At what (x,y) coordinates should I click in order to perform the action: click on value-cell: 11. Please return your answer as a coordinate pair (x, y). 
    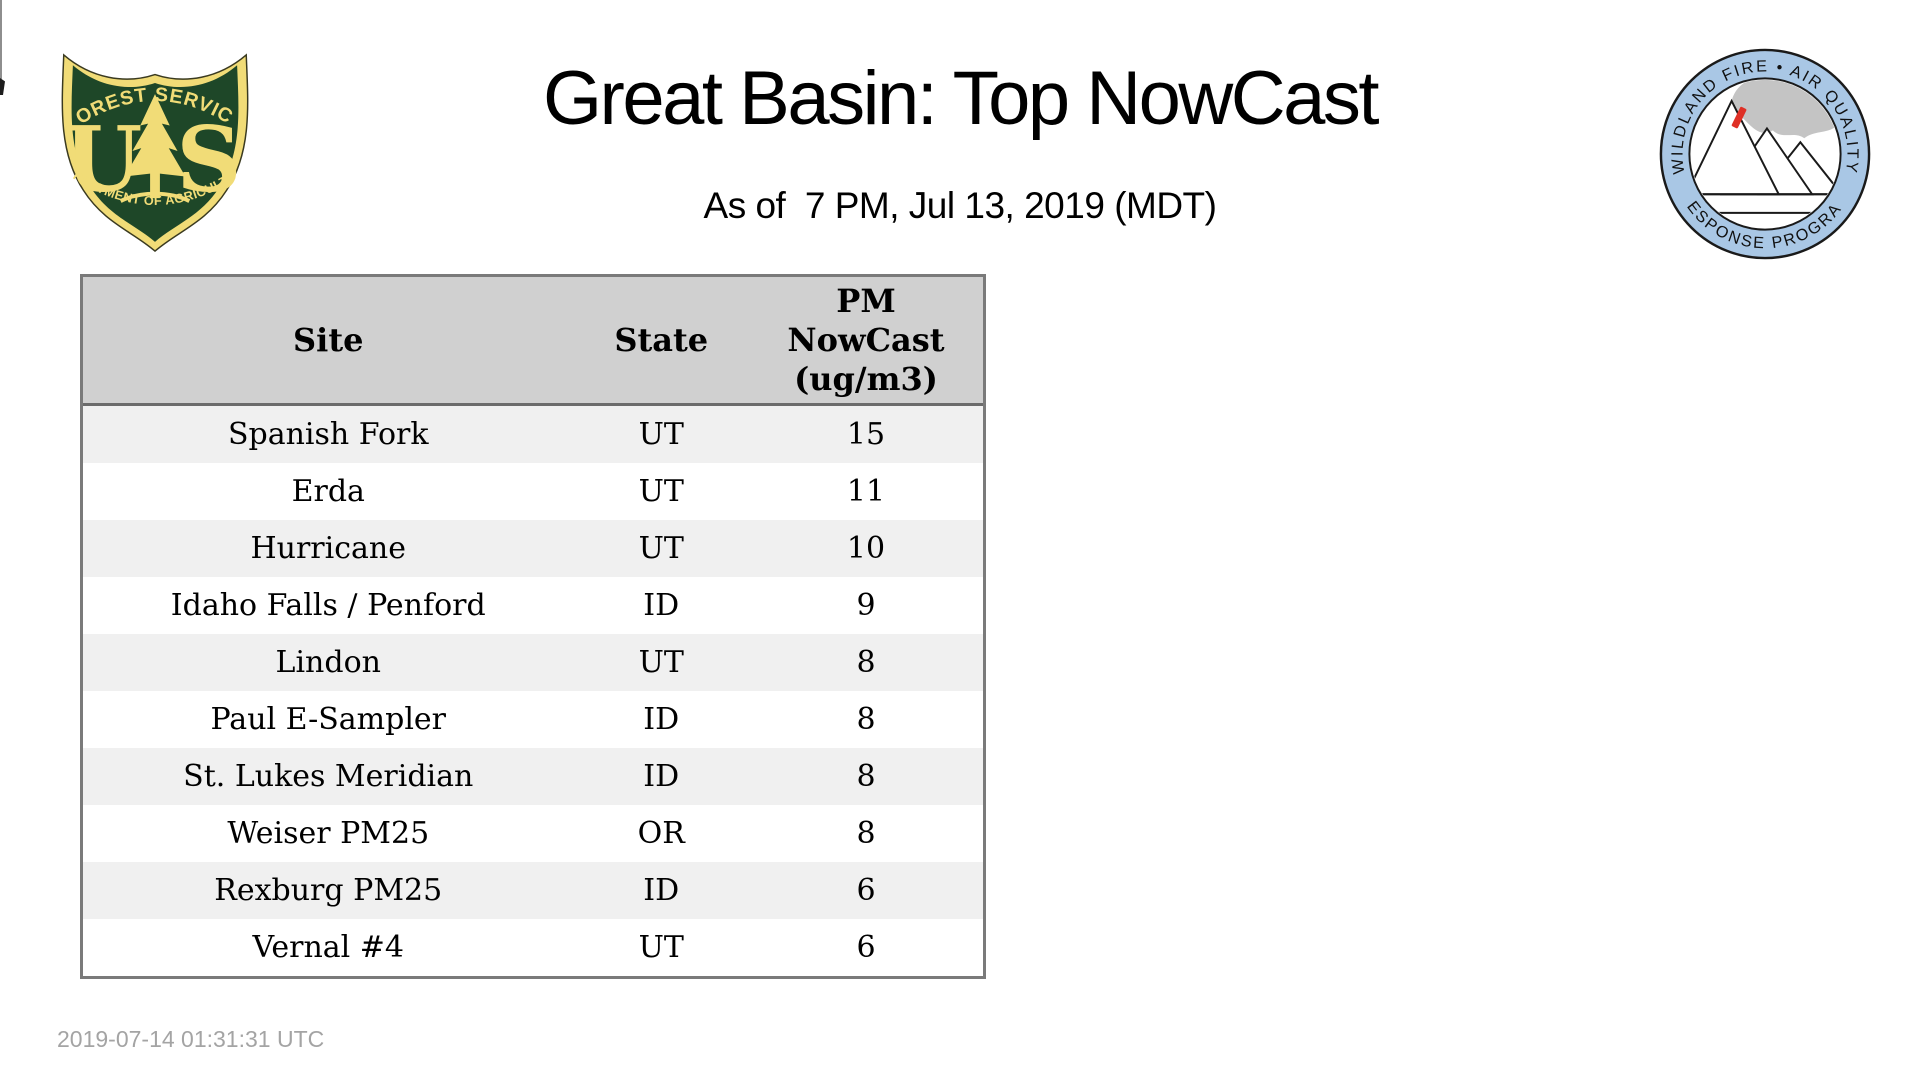
    Looking at the image, I should click on (866, 491).